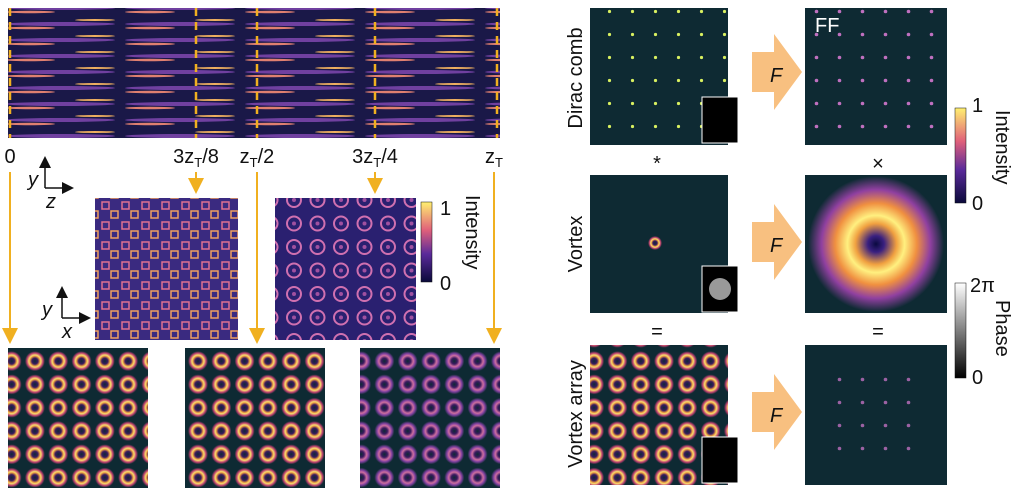 This screenshot has height=493, width=1025. I want to click on axes-icon, so click(65, 240).